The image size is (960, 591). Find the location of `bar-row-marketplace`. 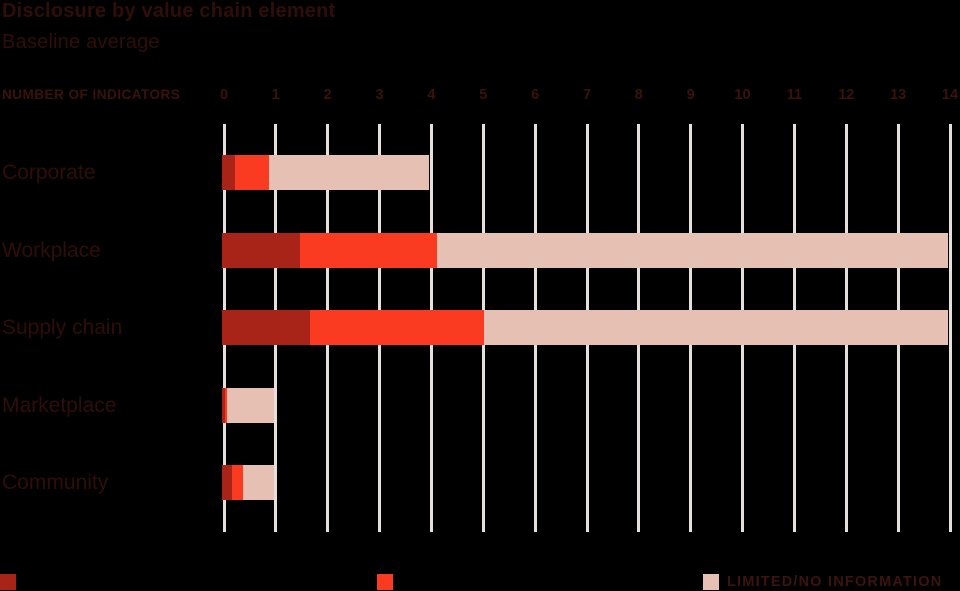

bar-row-marketplace is located at coordinates (248, 405).